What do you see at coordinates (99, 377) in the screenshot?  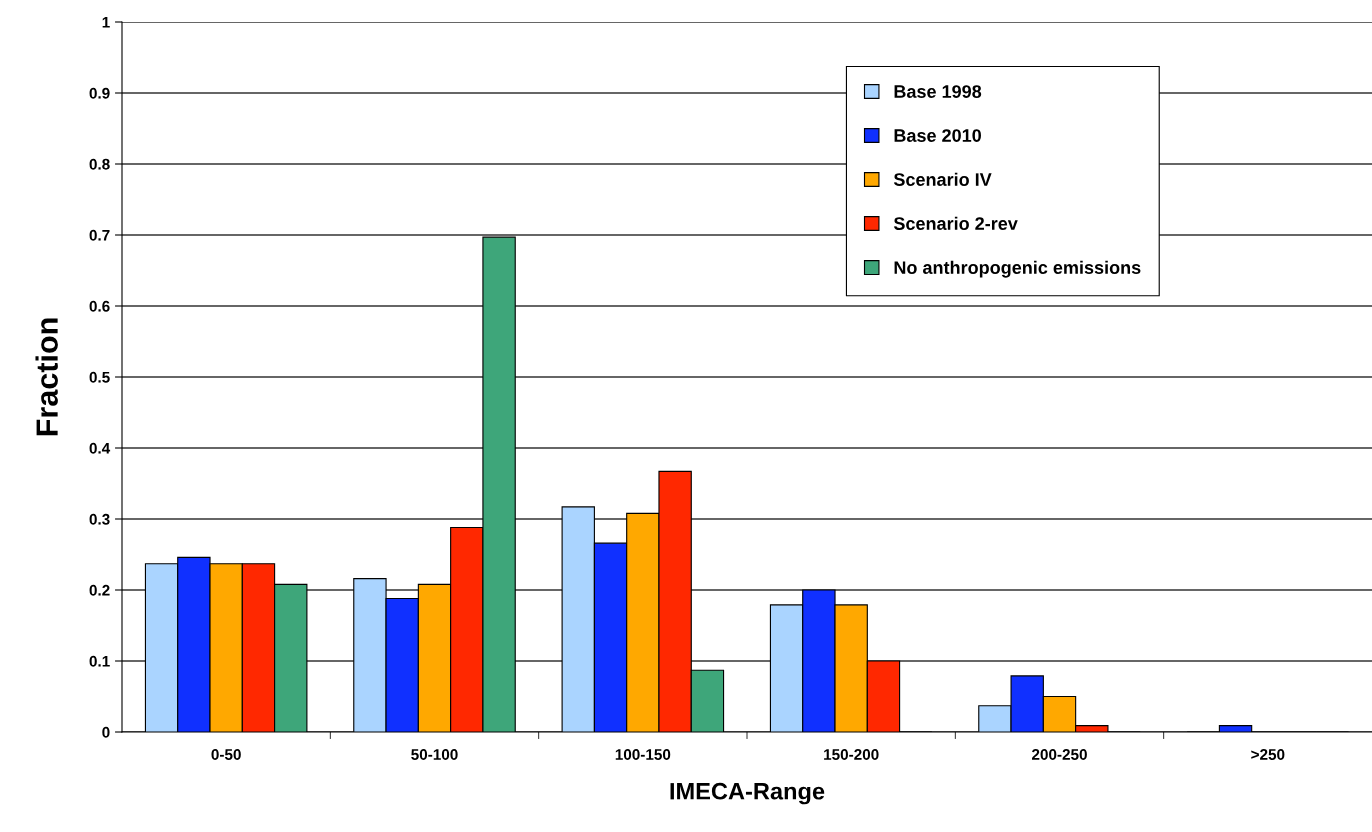 I see `y-tick-label: 0.5` at bounding box center [99, 377].